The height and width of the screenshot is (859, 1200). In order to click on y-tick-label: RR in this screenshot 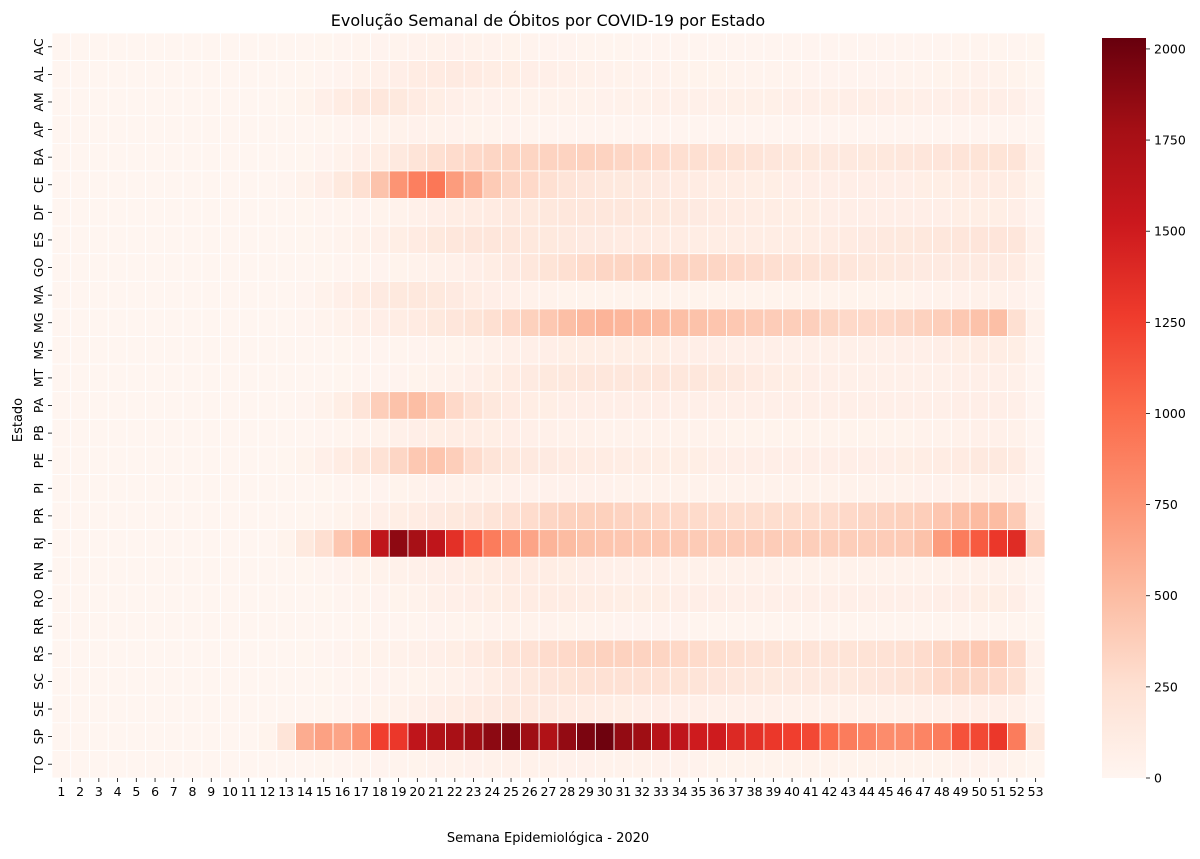, I will do `click(38, 626)`.